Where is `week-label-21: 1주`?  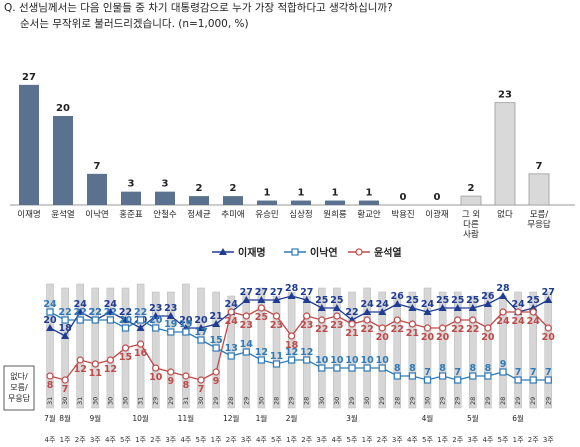 week-label-21: 1주 is located at coordinates (367, 440).